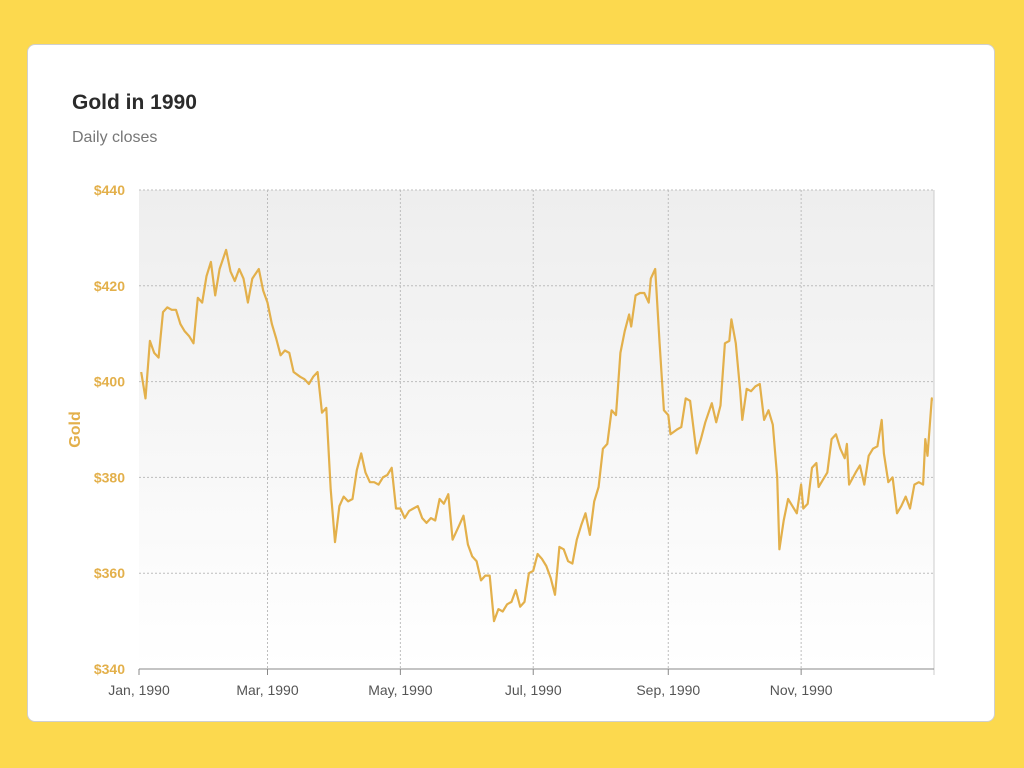  Describe the element at coordinates (668, 690) in the screenshot. I see `x-tick-label: Sep, 1990` at that location.